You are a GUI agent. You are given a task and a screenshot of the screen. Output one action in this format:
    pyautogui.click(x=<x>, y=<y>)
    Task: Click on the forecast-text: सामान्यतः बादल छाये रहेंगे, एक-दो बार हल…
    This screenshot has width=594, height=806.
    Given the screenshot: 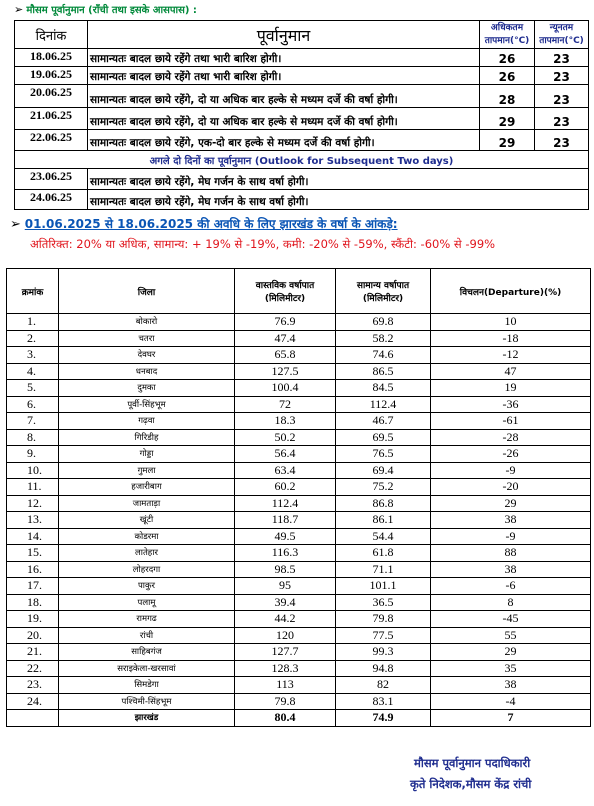 What is the action you would take?
    pyautogui.click(x=283, y=140)
    